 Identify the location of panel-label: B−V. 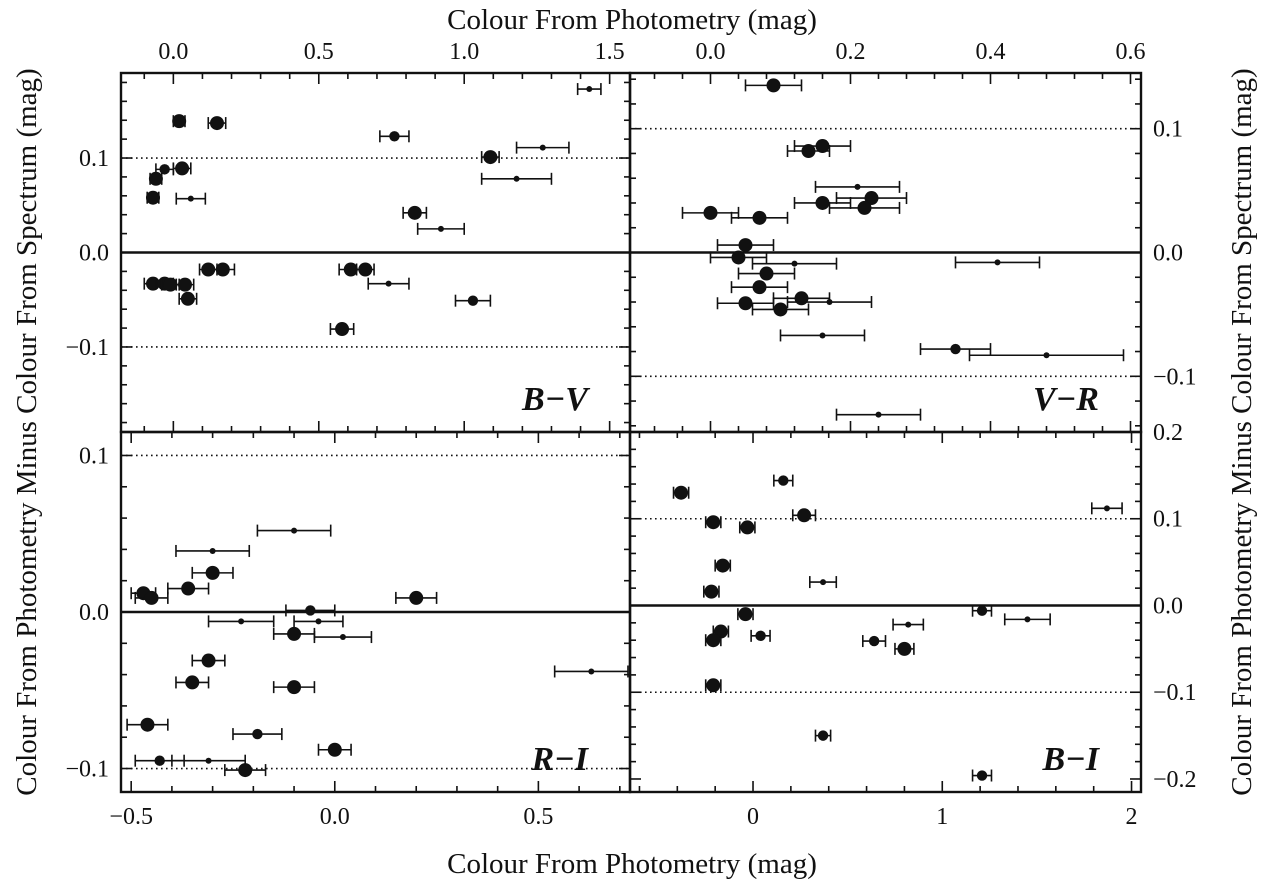
(555, 399).